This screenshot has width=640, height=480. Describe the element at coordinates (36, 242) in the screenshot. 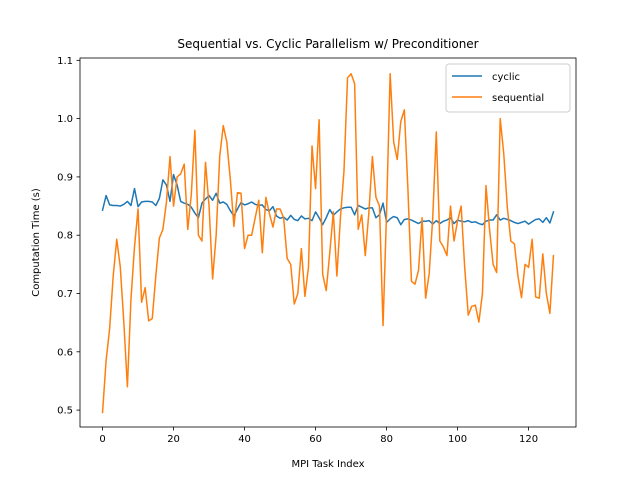

I see `y-axis-label: Computation Time (s)` at that location.